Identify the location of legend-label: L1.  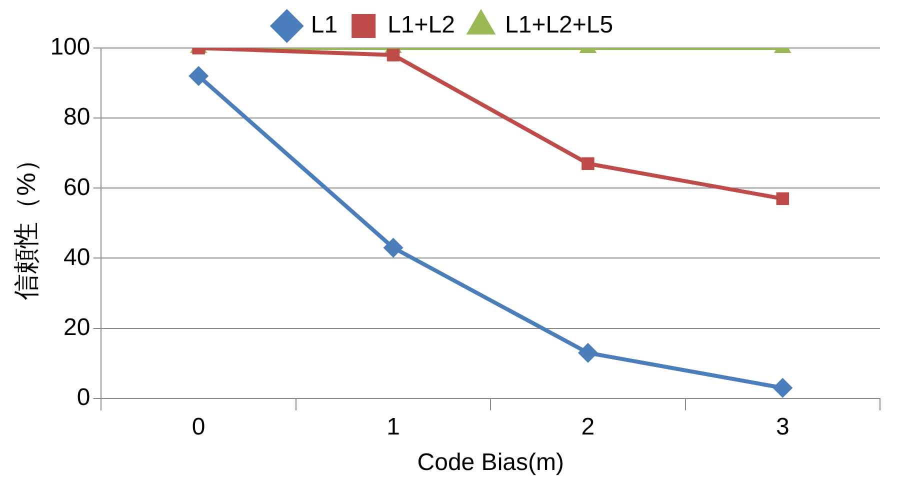
(324, 25).